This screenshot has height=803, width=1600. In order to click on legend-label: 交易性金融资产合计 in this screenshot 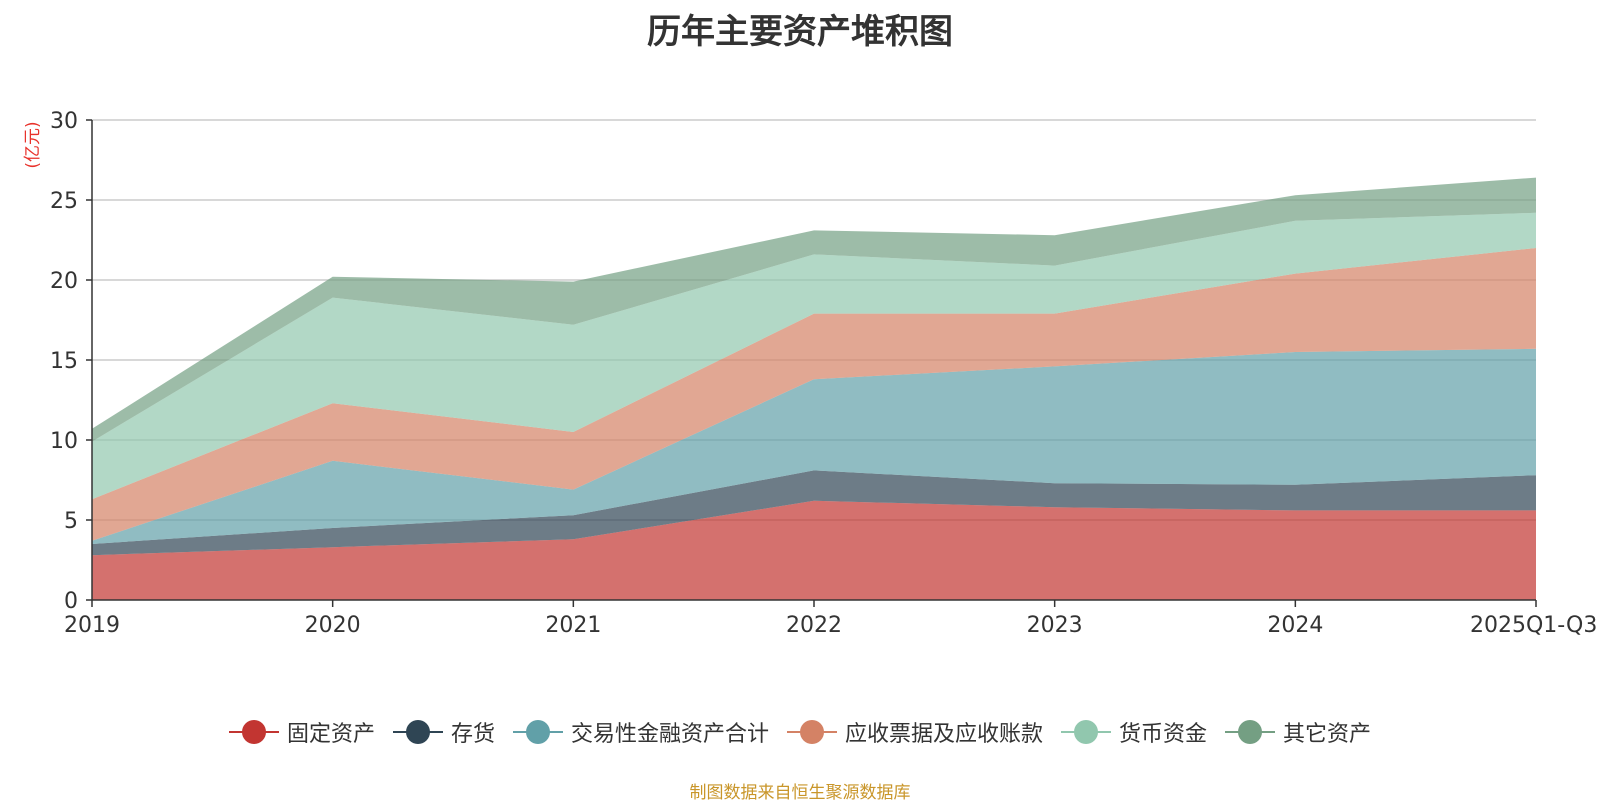, I will do `click(669, 734)`.